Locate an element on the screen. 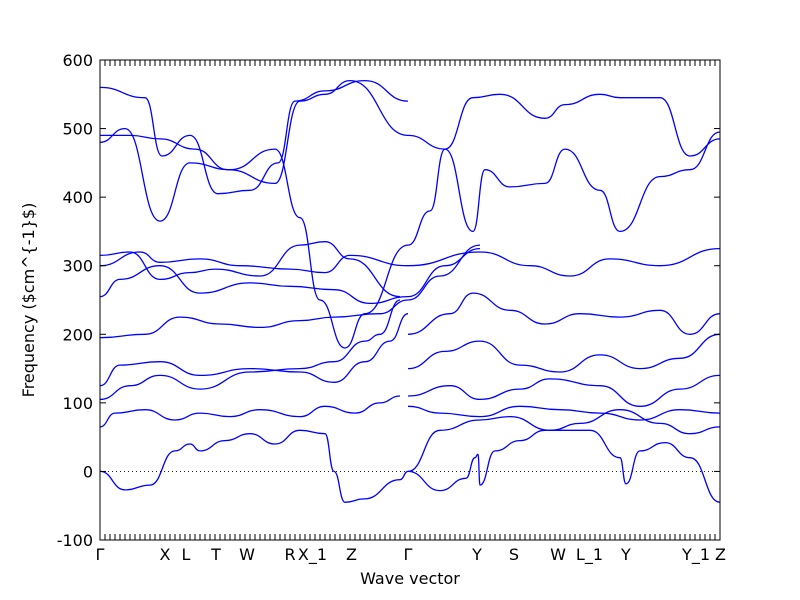 The image size is (800, 600). x-tick-label: X is located at coordinates (165, 554).